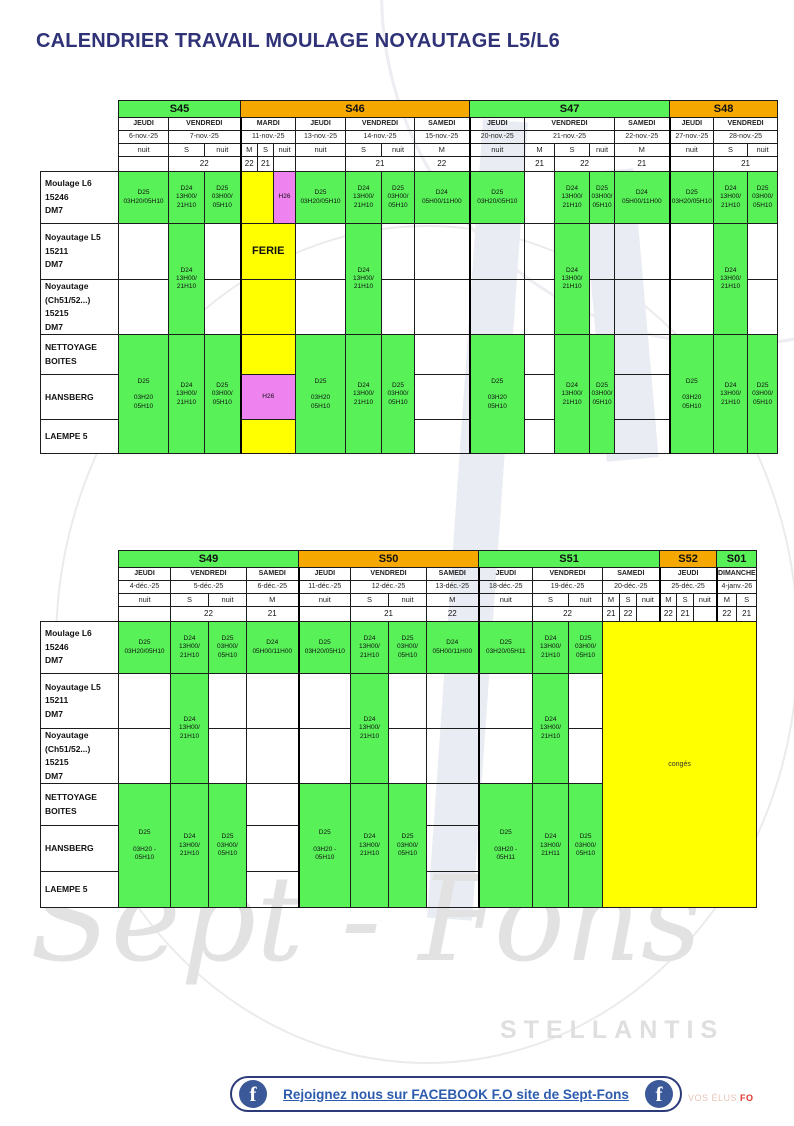  Describe the element at coordinates (144, 574) in the screenshot. I see `day-header: JEUDI` at that location.